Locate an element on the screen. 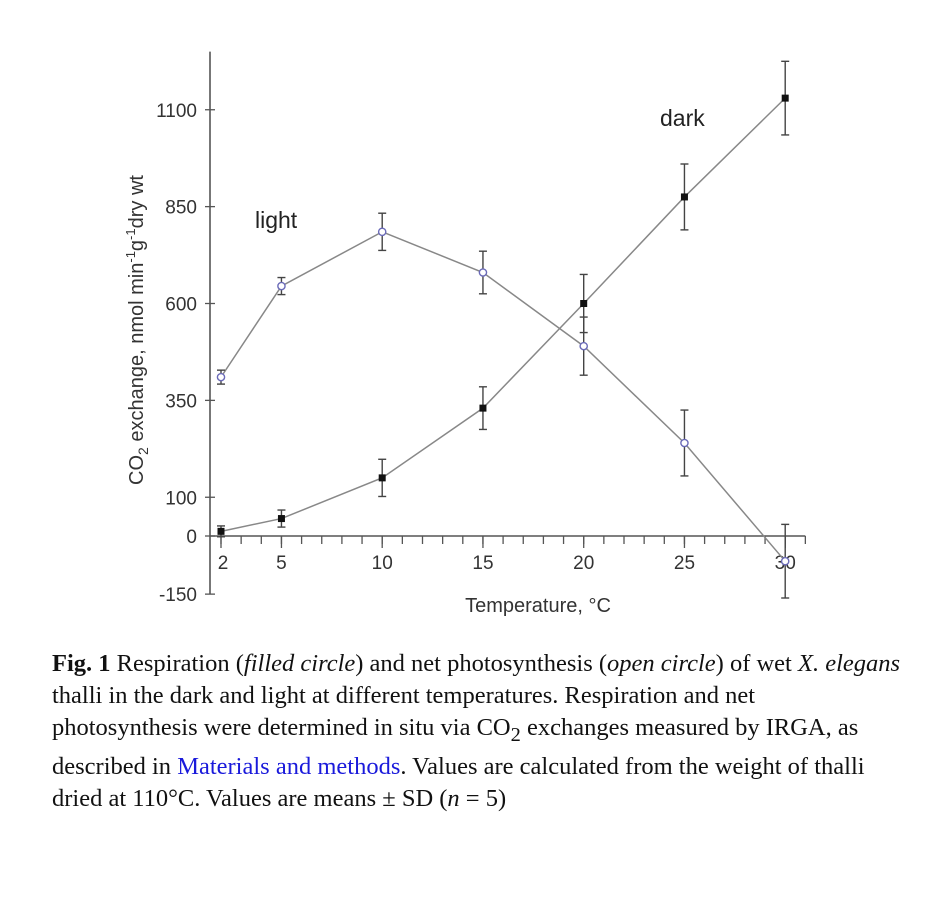 The height and width of the screenshot is (904, 940). x-tick-label: 20 is located at coordinates (583, 563).